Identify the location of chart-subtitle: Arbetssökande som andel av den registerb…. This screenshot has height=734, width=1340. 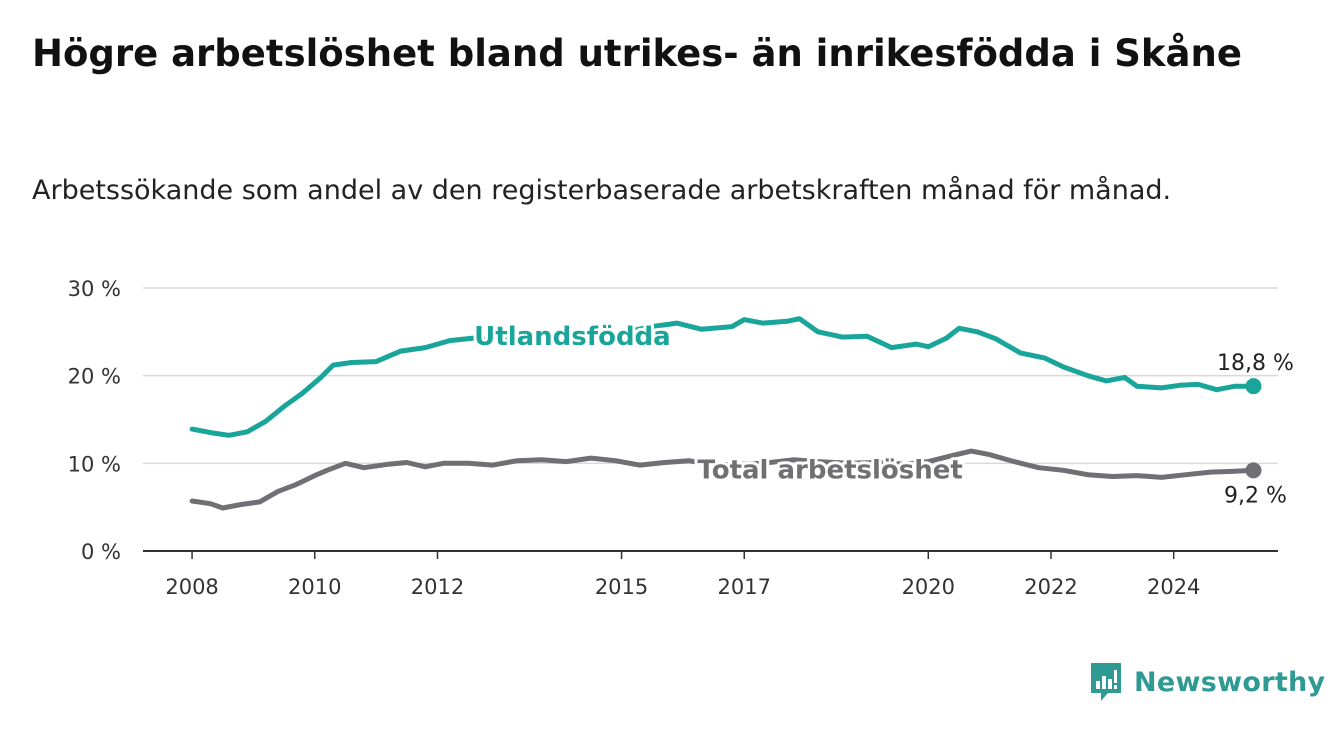
(602, 190).